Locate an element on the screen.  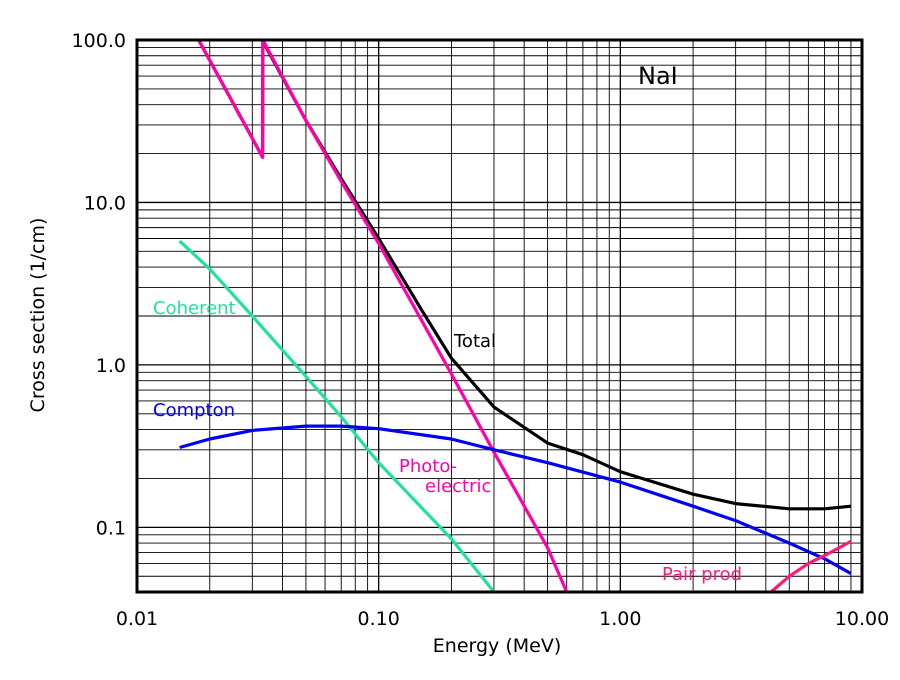
series-label-total: Total is located at coordinates (474, 341).